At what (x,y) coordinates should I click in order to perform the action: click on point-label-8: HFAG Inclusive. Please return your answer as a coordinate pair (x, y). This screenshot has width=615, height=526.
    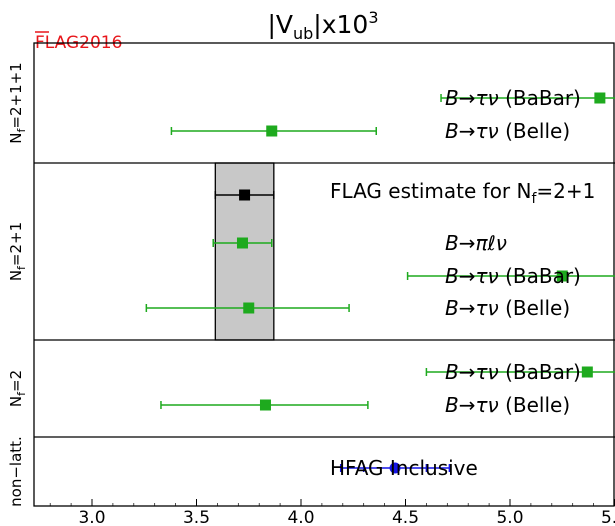
    Looking at the image, I should click on (404, 468).